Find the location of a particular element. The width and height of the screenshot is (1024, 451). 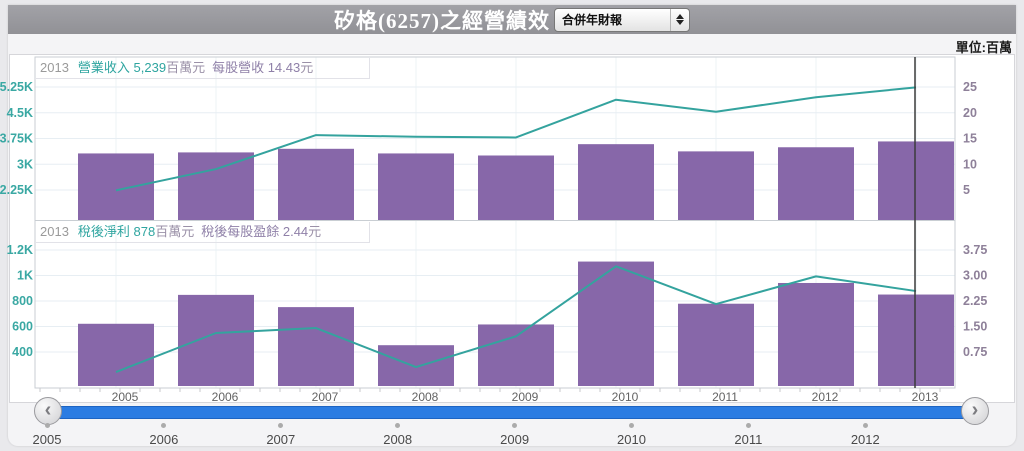

timeline-item: 2007 is located at coordinates (281, 436).